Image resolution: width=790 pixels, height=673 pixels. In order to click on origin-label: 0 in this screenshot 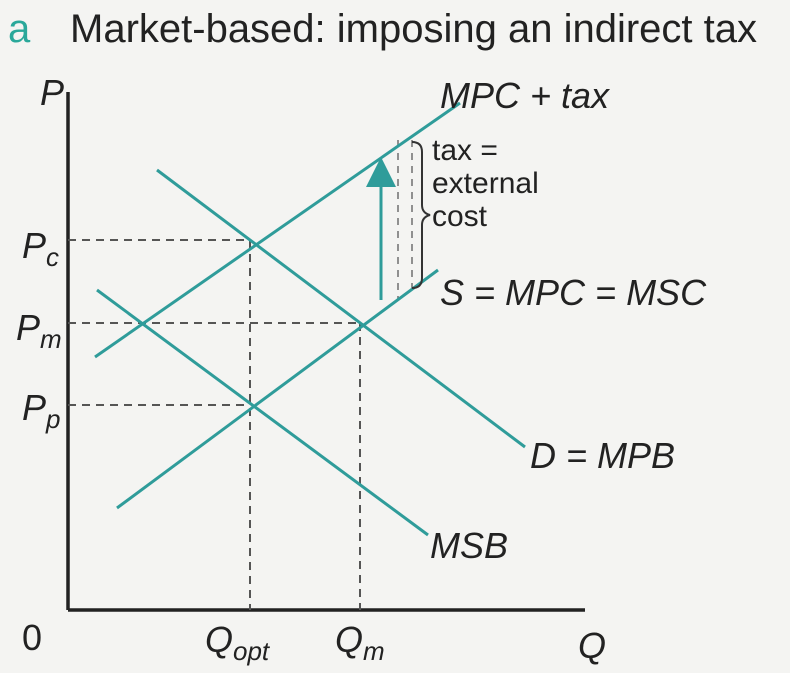, I will do `click(32, 637)`.